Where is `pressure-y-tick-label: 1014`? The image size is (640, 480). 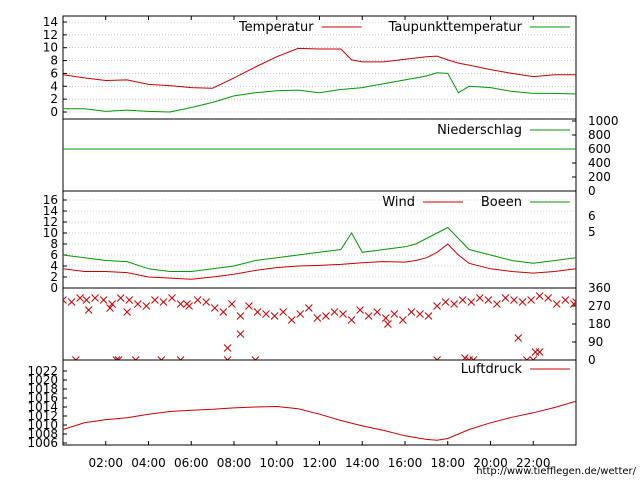
pressure-y-tick-label: 1014 is located at coordinates (42, 407).